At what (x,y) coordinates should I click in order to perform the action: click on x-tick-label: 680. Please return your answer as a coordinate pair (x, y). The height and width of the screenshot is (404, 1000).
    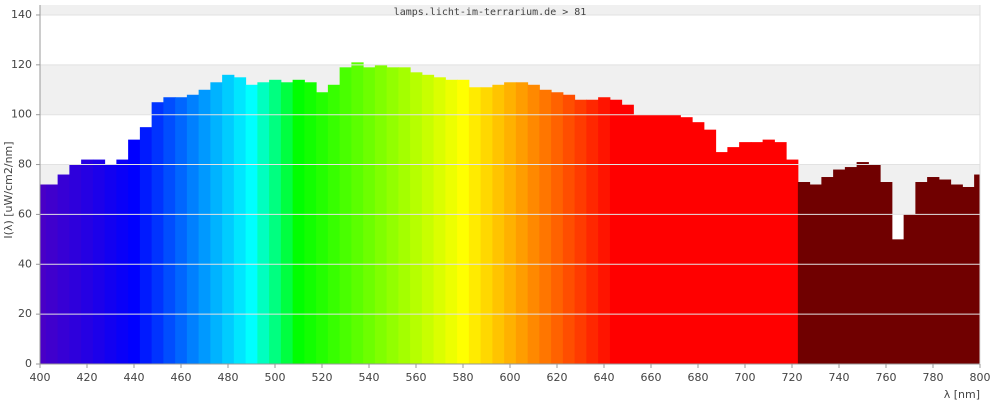
    Looking at the image, I should click on (698, 377).